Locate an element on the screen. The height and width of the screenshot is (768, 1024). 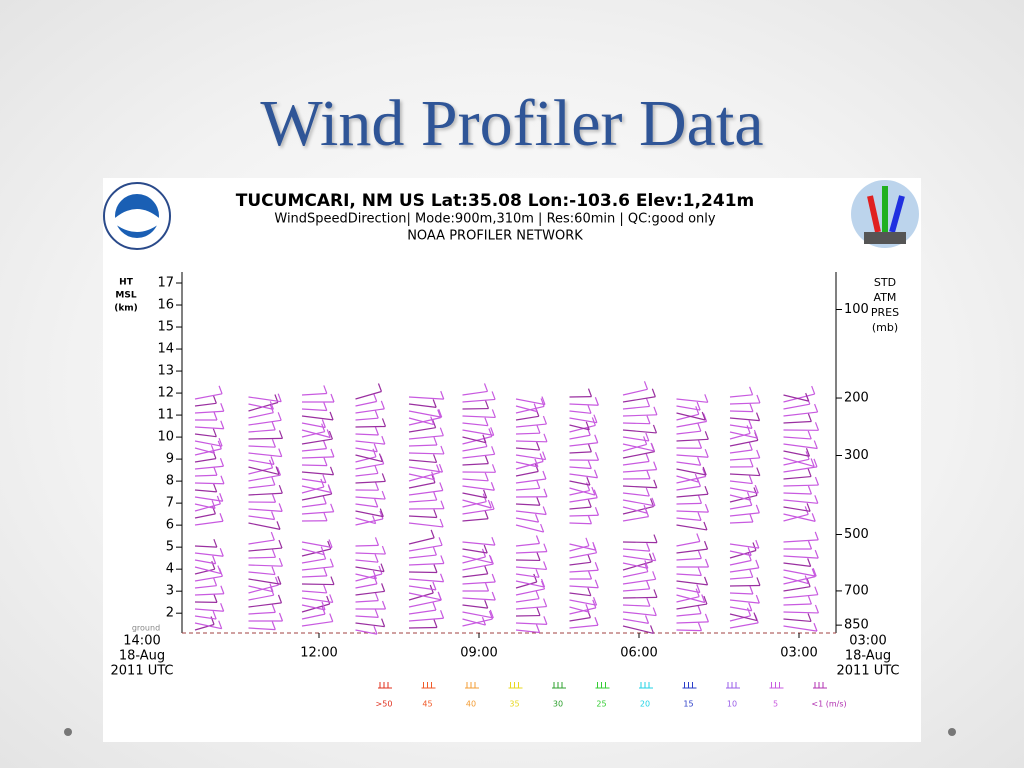
legend-swatch is located at coordinates (689, 685).